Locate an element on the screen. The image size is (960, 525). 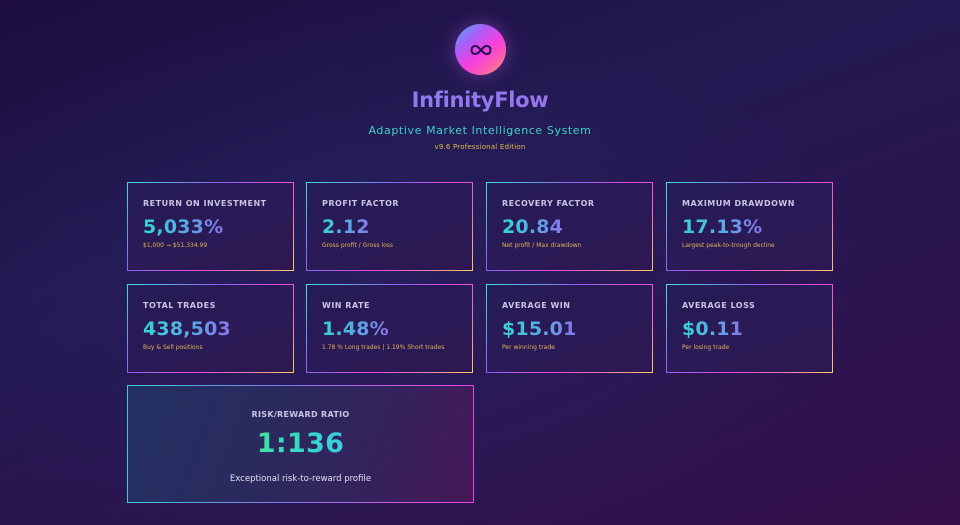
risk-reward-value: 1:136 is located at coordinates (300, 443).